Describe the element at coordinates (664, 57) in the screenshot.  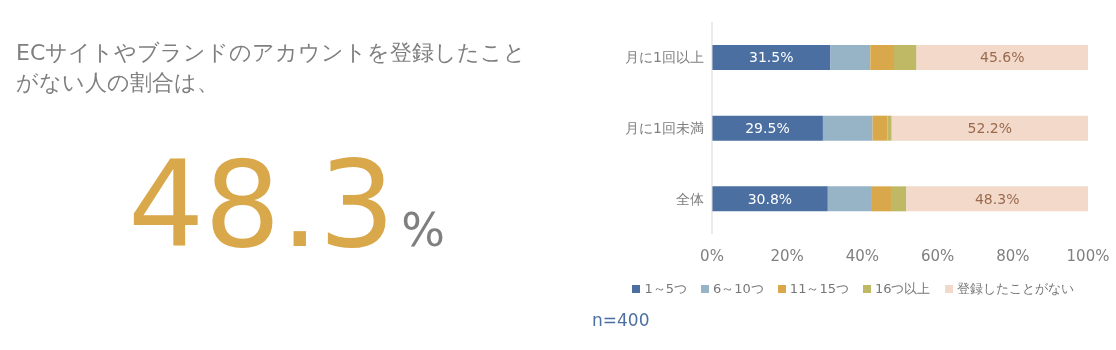
I see `y-tick-label: 月に1回以上` at that location.